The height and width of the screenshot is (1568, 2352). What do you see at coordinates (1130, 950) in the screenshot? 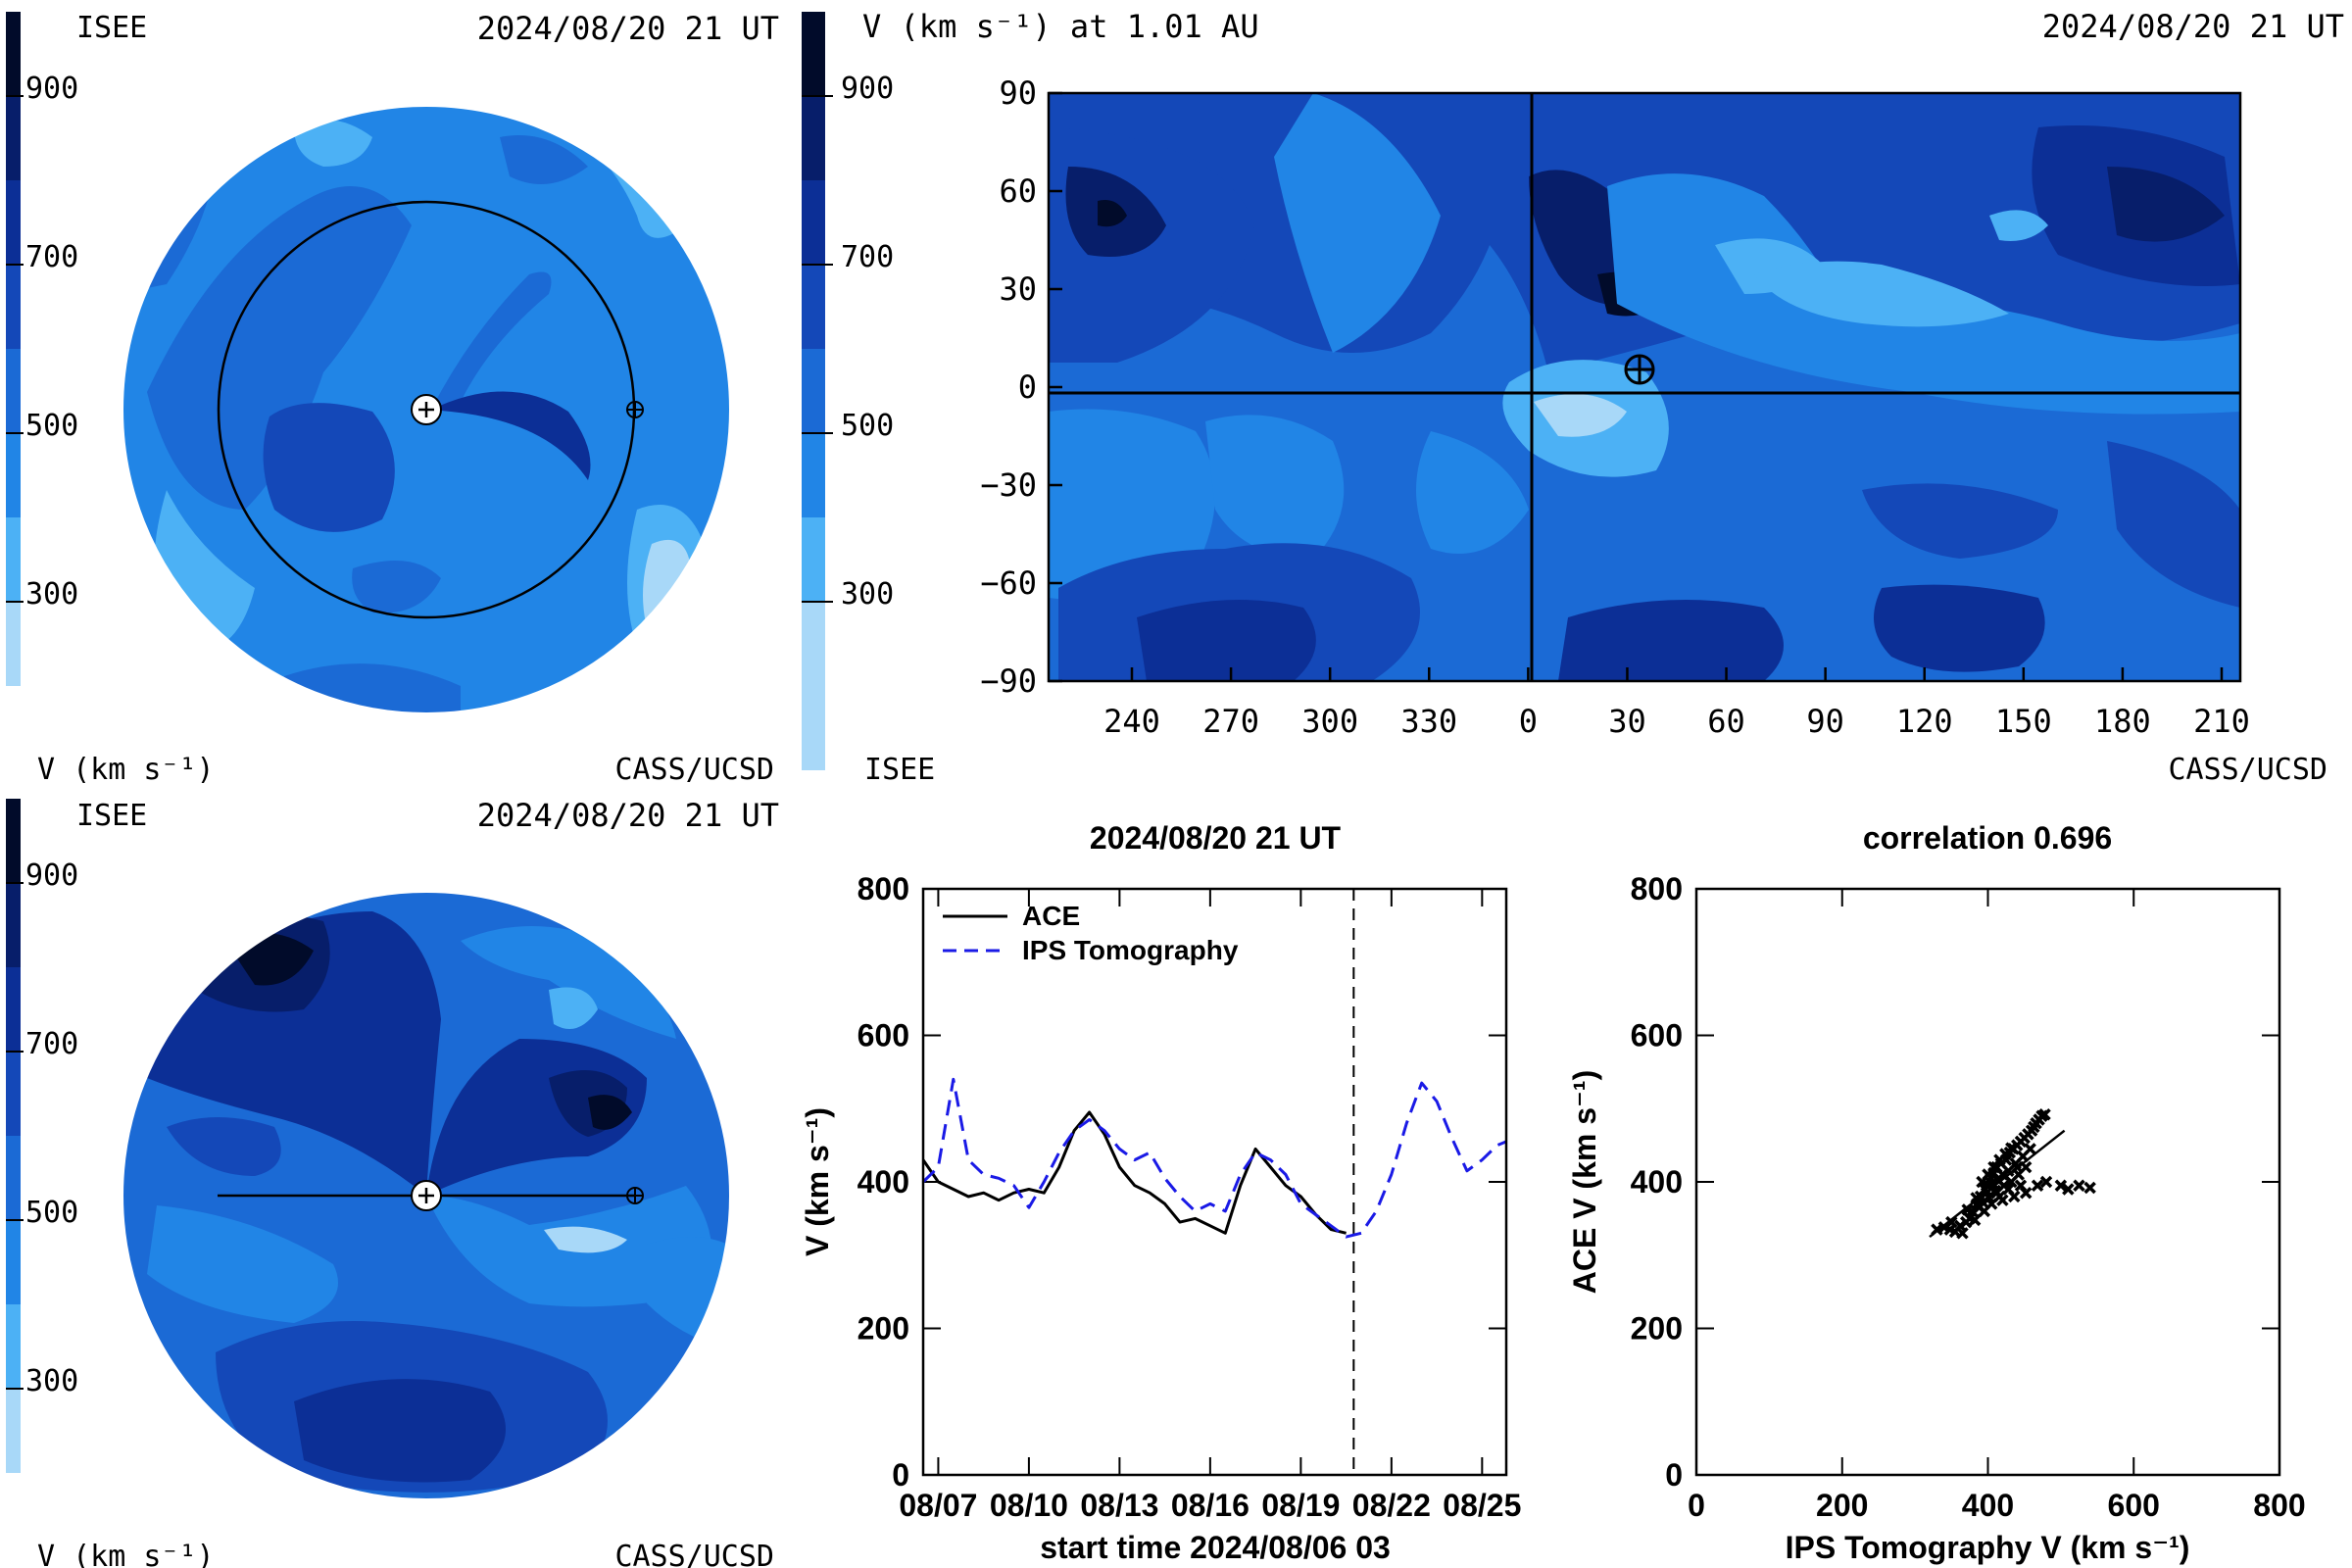
I see `legend-label-ips: IPS Tomography` at bounding box center [1130, 950].